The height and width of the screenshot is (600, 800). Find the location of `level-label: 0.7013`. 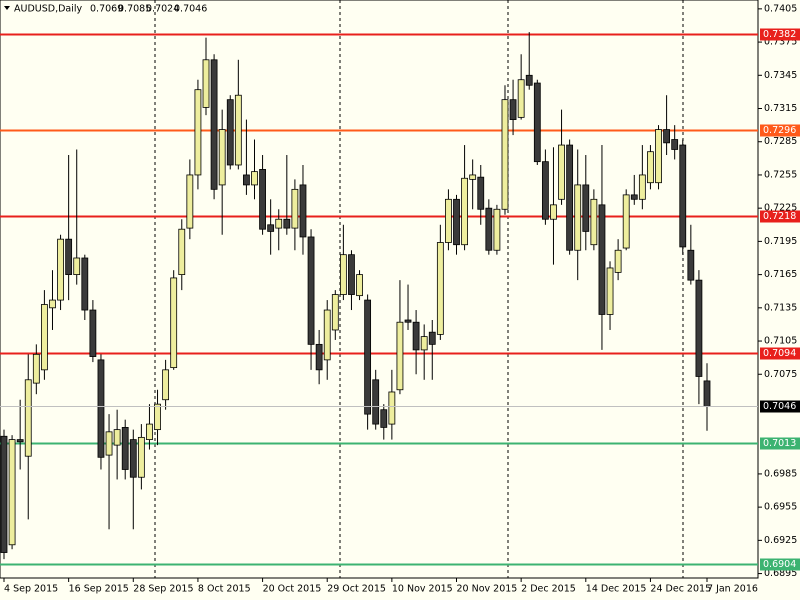

level-label: 0.7013 is located at coordinates (779, 443).